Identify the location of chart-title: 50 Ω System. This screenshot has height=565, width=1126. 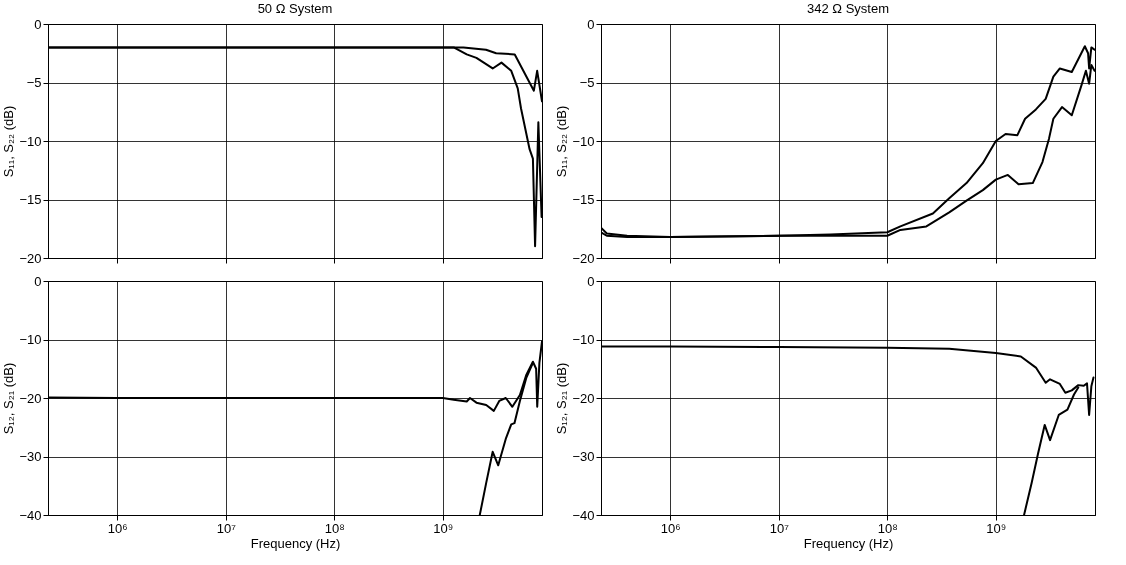
(295, 8).